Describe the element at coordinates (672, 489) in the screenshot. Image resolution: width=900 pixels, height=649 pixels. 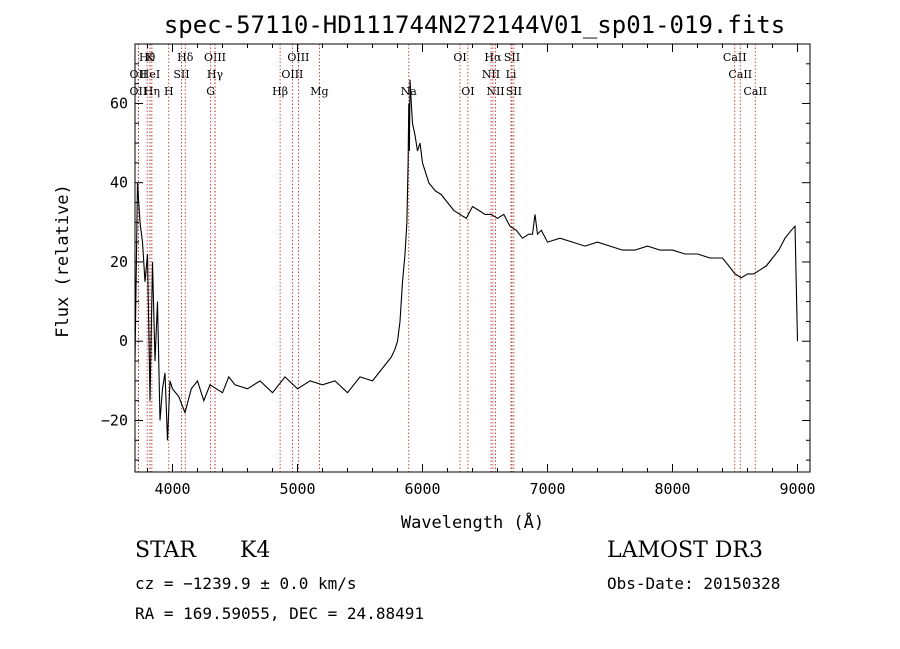
I see `x-tick-label: 8000` at that location.